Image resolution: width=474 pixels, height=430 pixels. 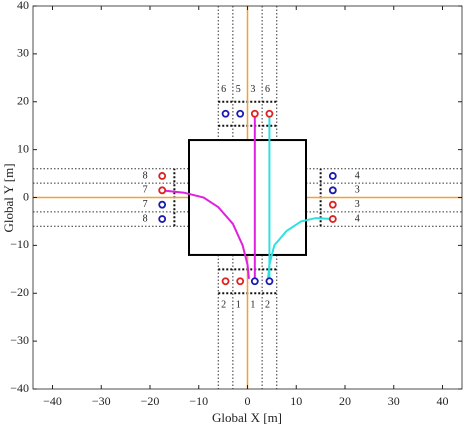 I want to click on x-tick-label: 20, so click(x=345, y=401).